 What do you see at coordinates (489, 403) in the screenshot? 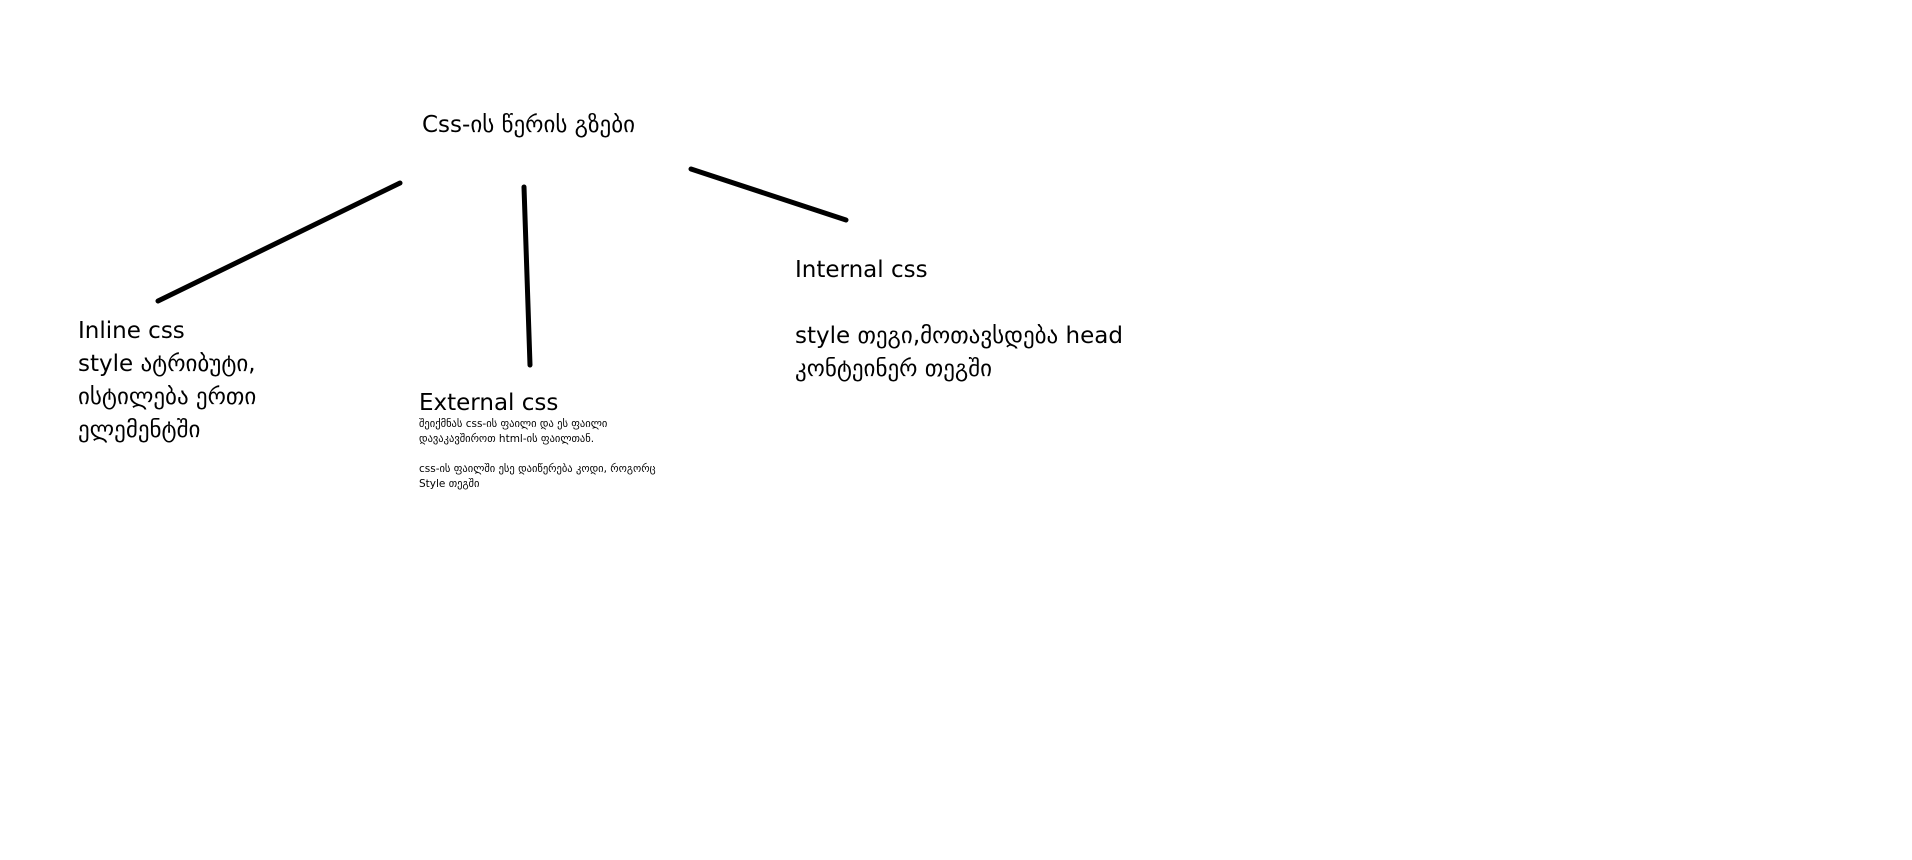
I see `external-css-title: External css` at bounding box center [489, 403].